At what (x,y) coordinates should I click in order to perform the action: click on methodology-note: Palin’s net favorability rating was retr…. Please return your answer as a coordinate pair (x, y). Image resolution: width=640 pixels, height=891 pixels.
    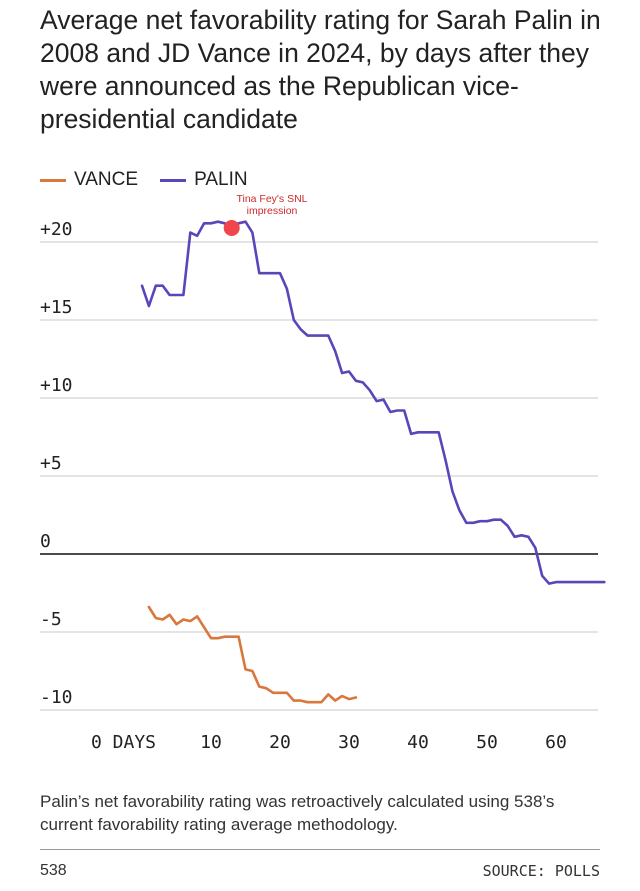
    Looking at the image, I should click on (297, 813).